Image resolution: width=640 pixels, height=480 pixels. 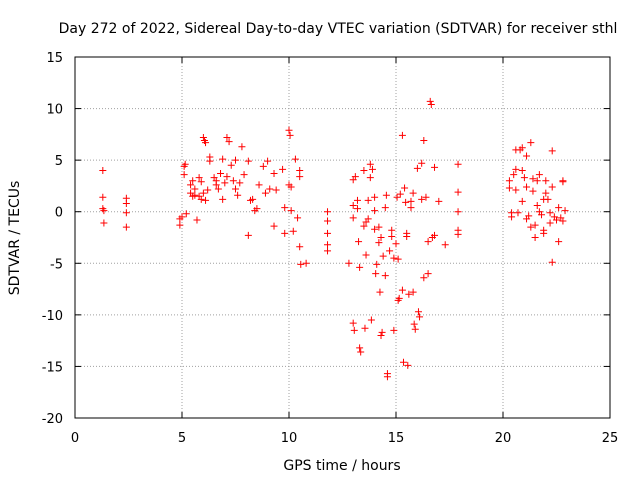 What do you see at coordinates (54, 58) in the screenshot?
I see `y-tick-label: 15` at bounding box center [54, 58].